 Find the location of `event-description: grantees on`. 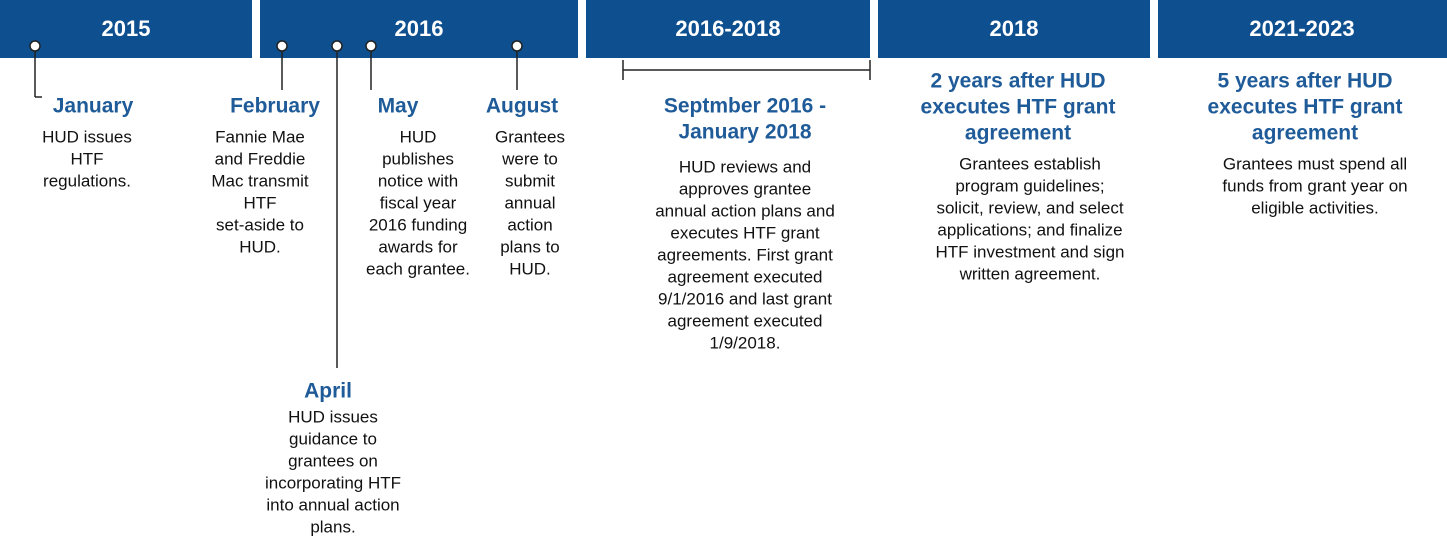

event-description: grantees on is located at coordinates (333, 460).